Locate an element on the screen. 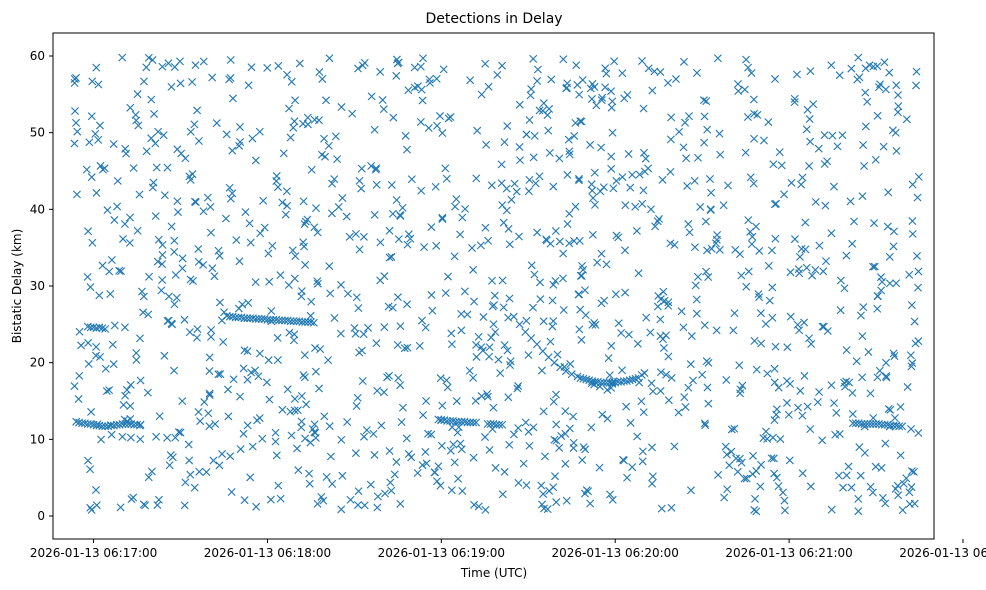 The width and height of the screenshot is (986, 590). x-tick-label: 2026-01-13 06:22:00 is located at coordinates (942, 553).